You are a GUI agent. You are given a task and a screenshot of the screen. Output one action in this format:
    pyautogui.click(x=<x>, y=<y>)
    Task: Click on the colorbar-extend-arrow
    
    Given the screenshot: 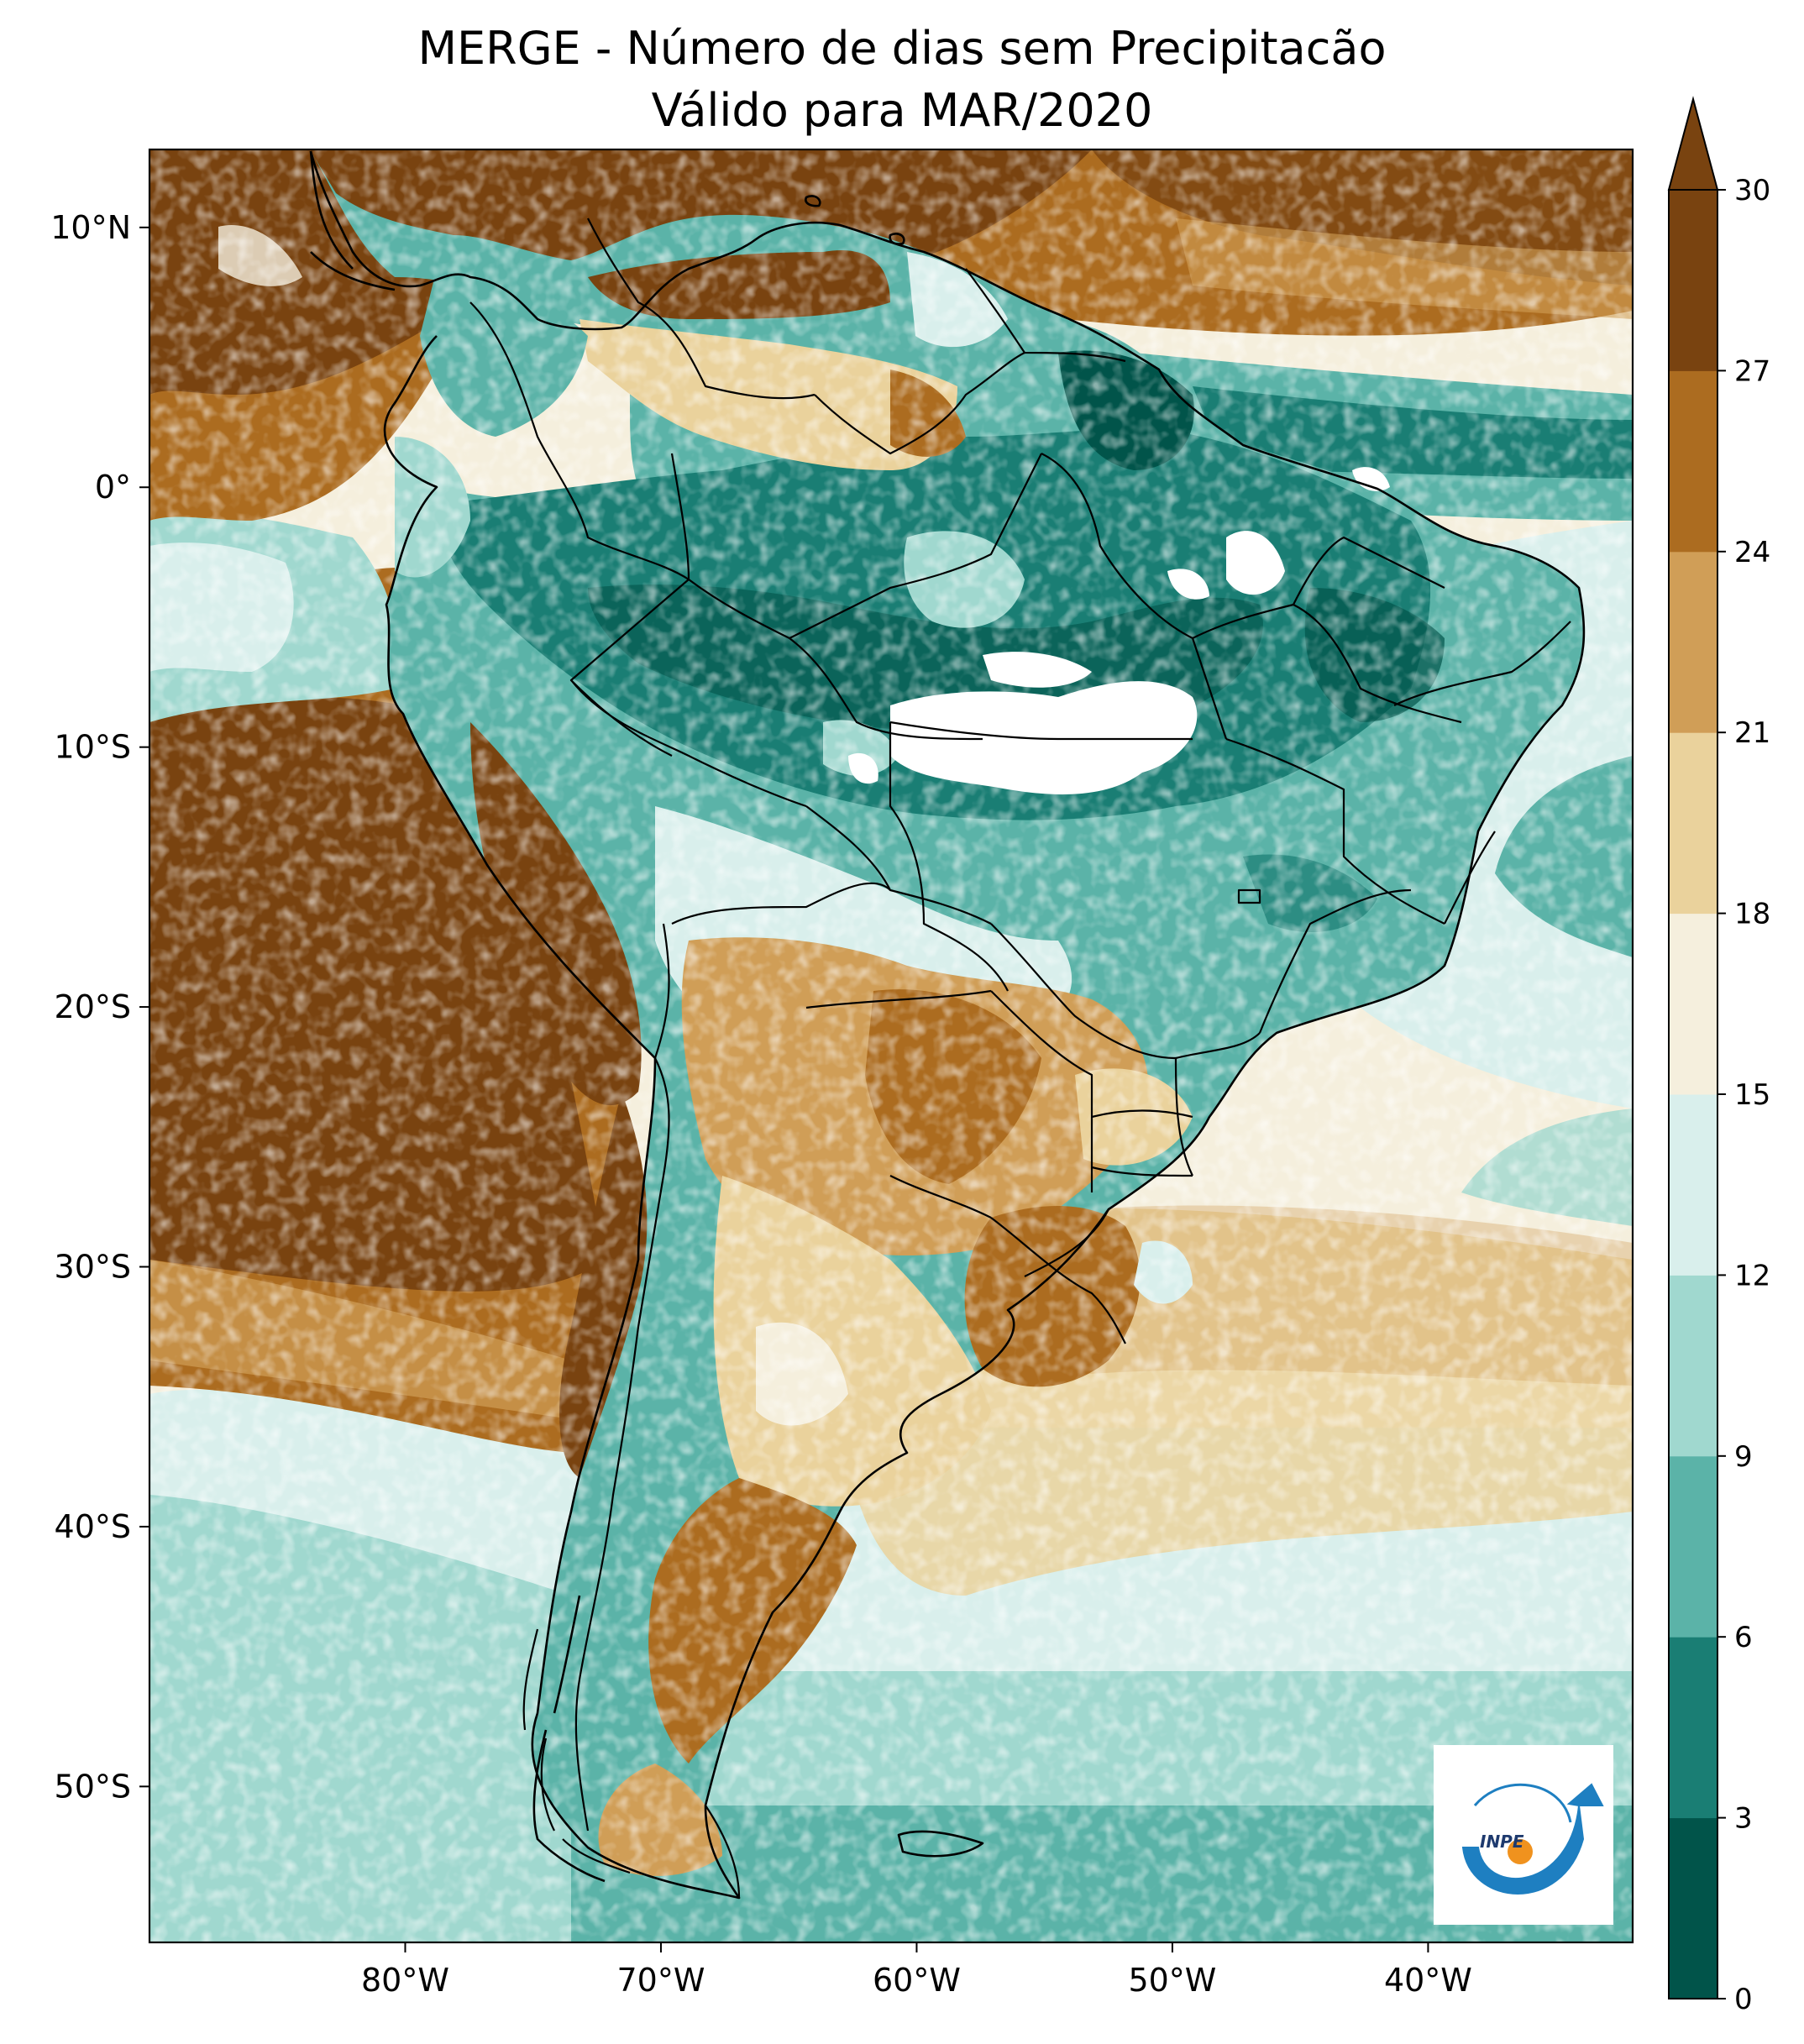 What is the action you would take?
    pyautogui.click(x=1693, y=143)
    